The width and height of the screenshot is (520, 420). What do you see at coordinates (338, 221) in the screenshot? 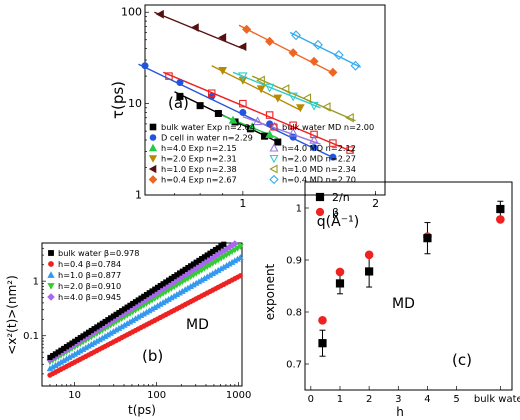
I see `panel-a-xlabel: q(Å⁻¹)` at bounding box center [338, 221].